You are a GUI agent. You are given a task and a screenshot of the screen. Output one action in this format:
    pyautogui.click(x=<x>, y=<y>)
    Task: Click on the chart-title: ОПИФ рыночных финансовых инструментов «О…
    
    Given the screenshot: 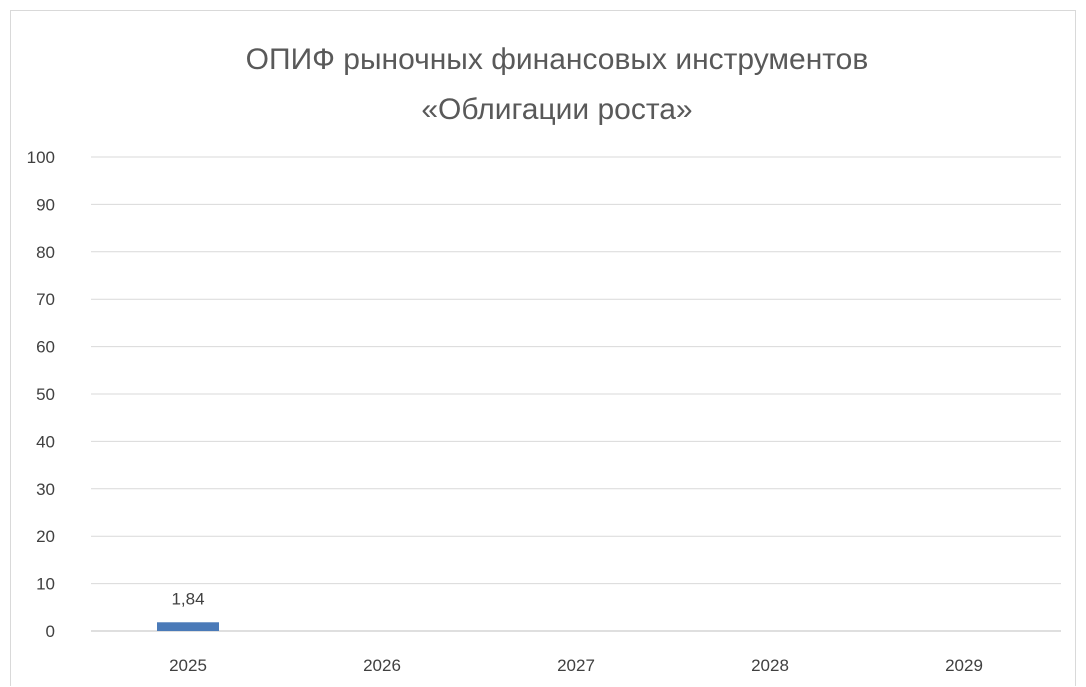 What is the action you would take?
    pyautogui.click(x=557, y=84)
    